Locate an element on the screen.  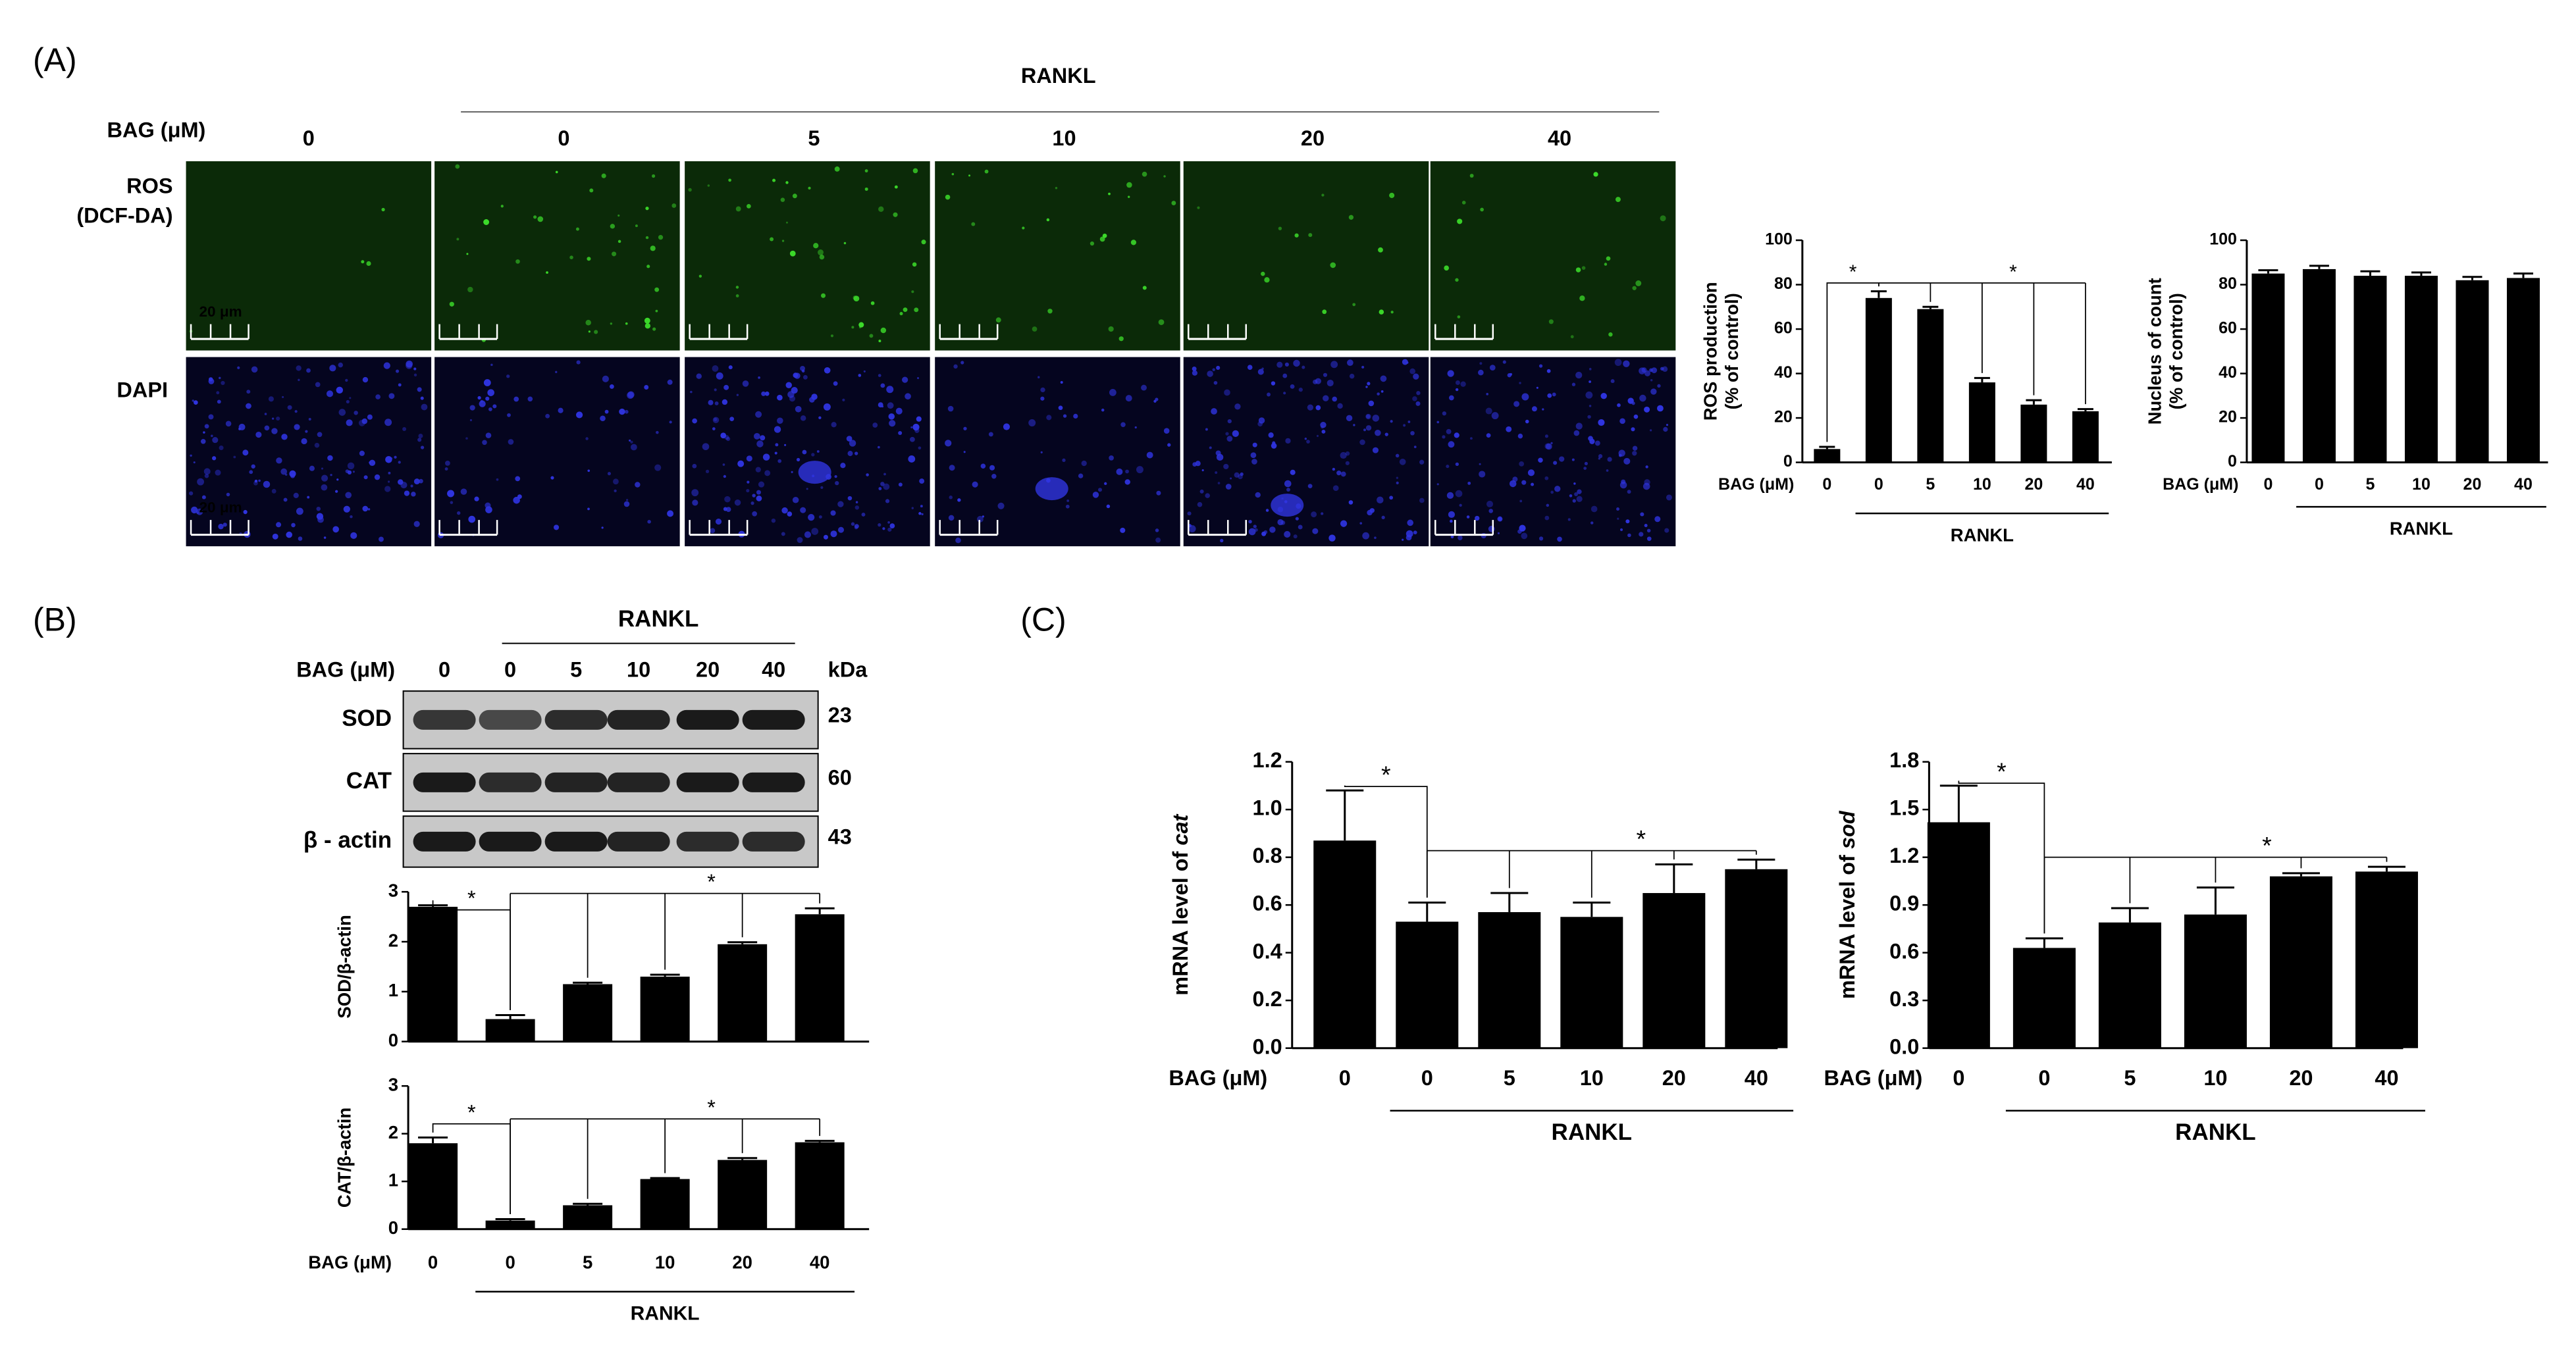
y-axis-label: mRNA level of sod is located at coordinates (1846, 904).